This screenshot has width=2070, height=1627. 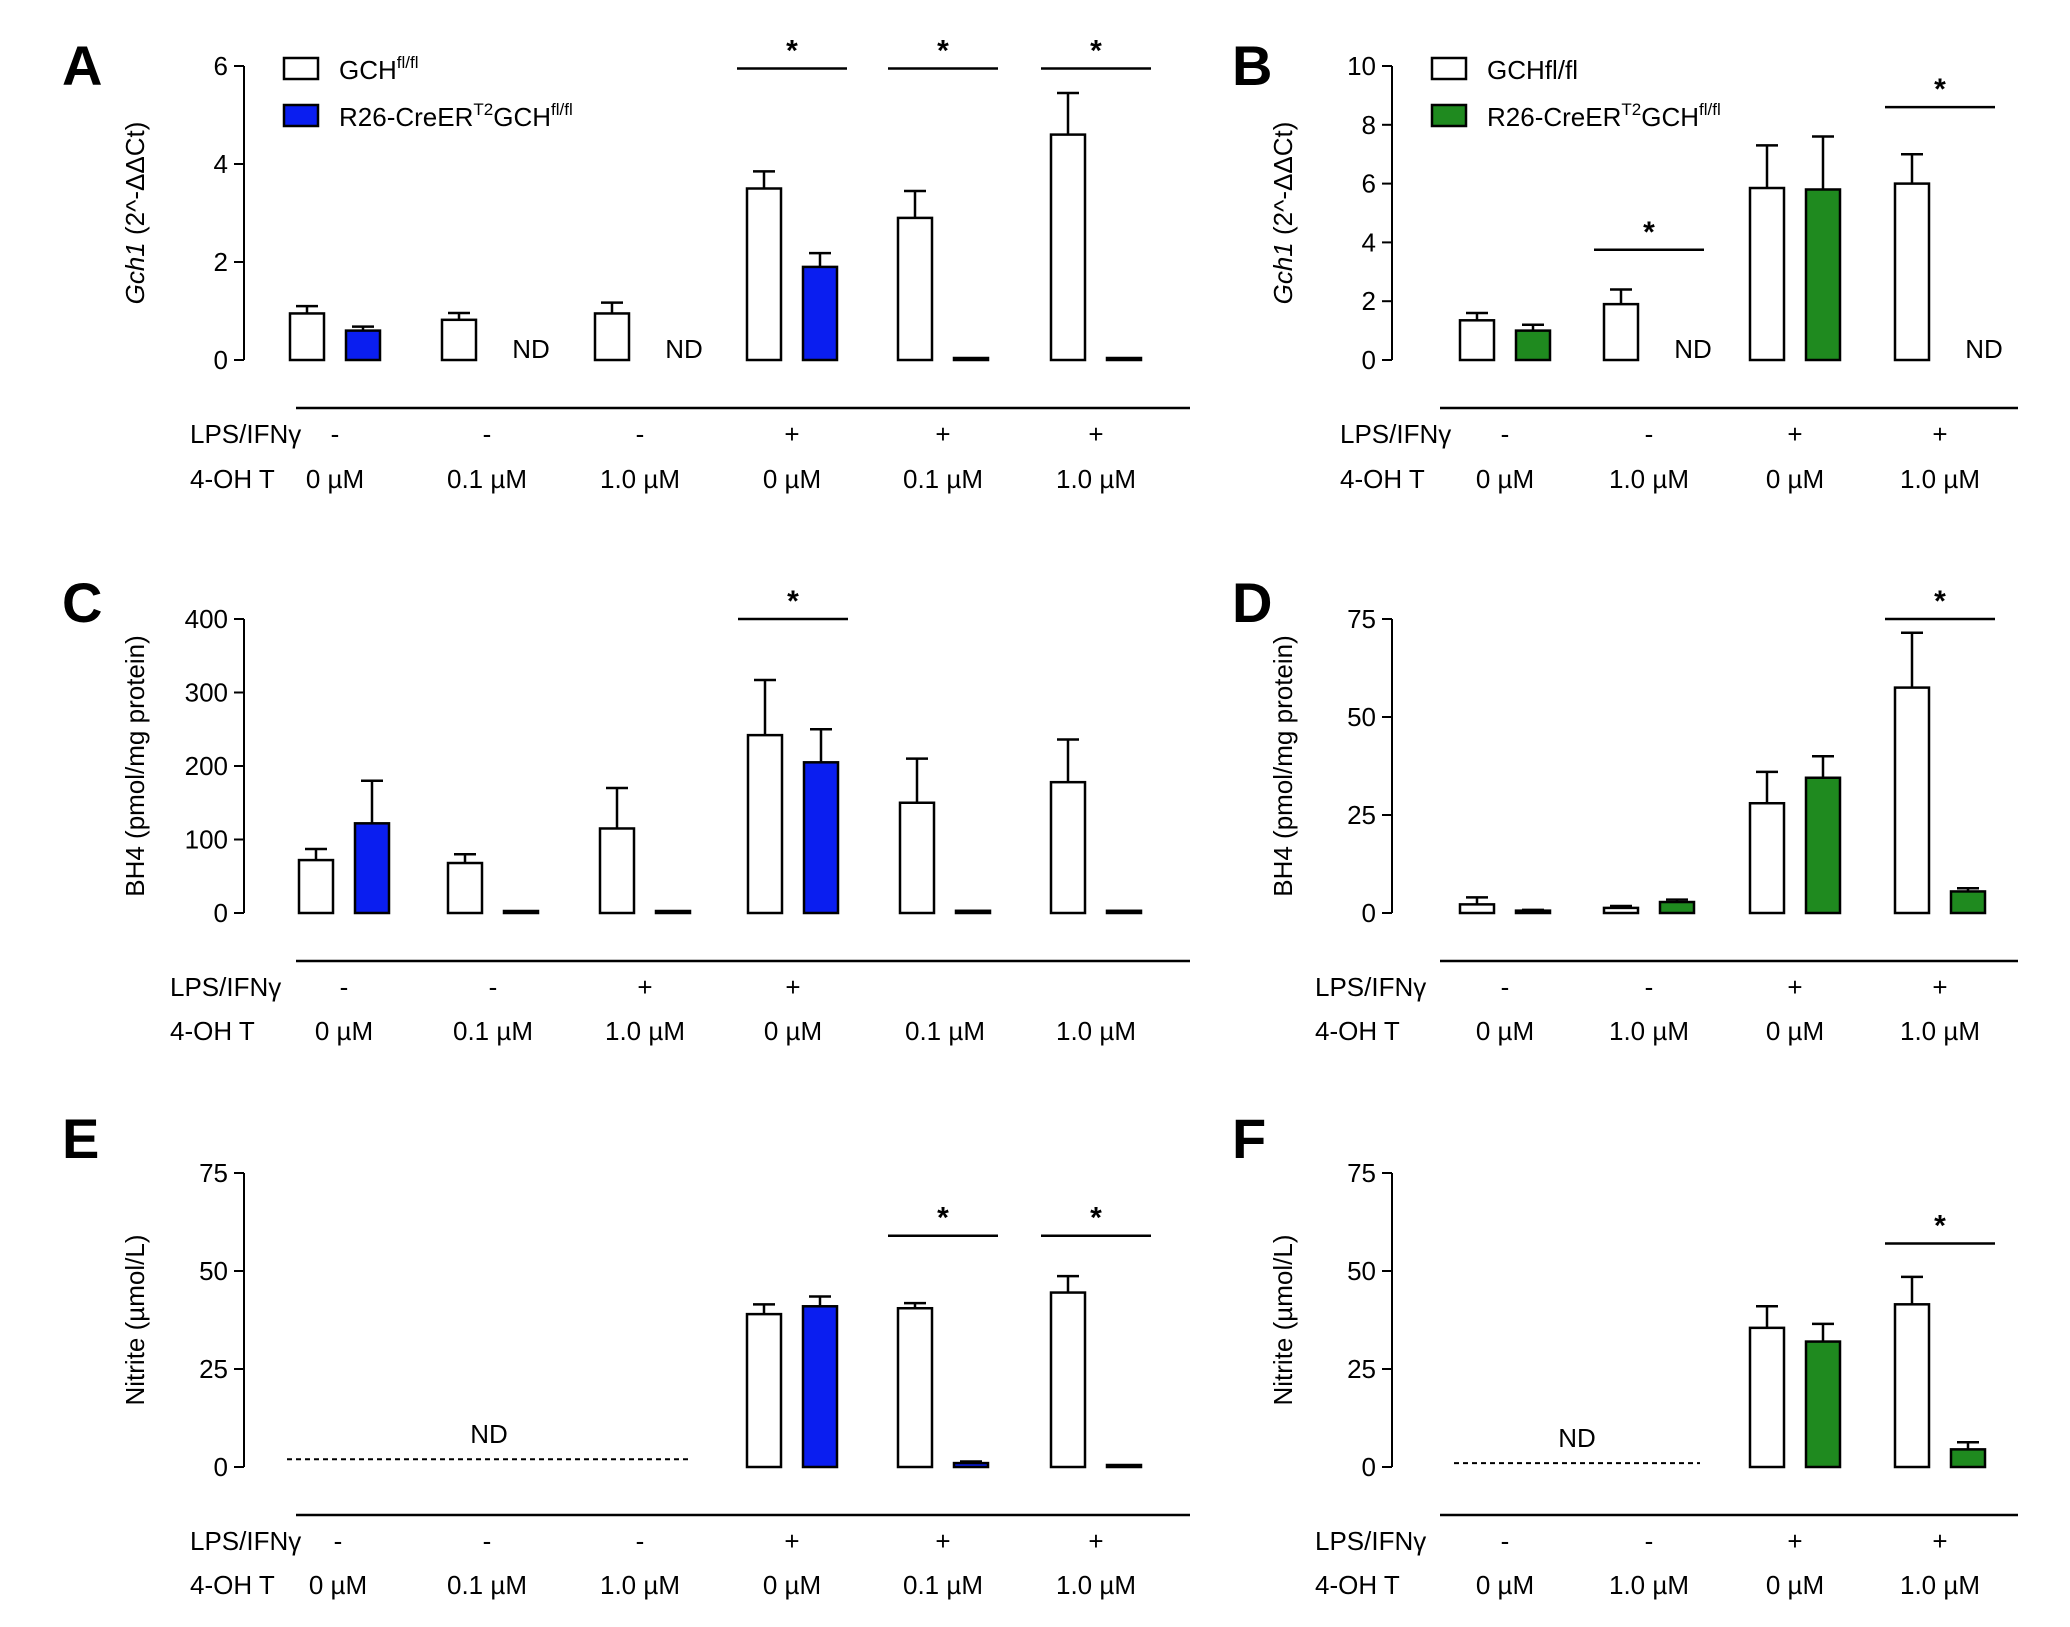 I want to click on legend-entry: GCHfl/fl​, so click(x=379, y=69).